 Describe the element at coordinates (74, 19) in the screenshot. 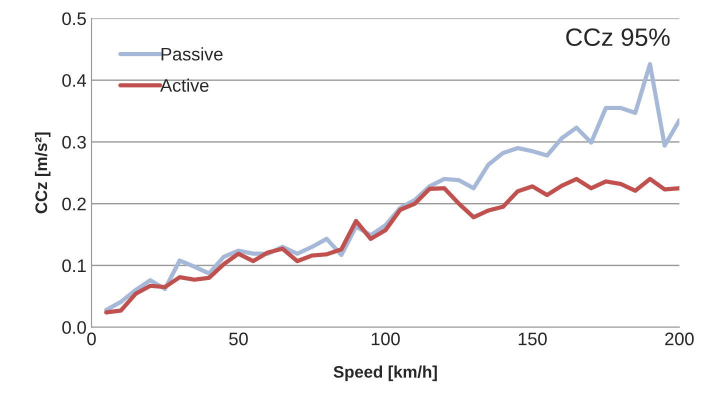

I see `y-tick-label: 0.5` at that location.